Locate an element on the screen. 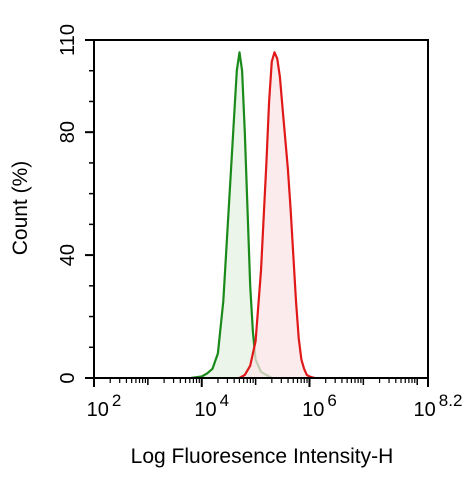  x-axis-title: Log Fluoresence Intensity-H is located at coordinates (262, 456).